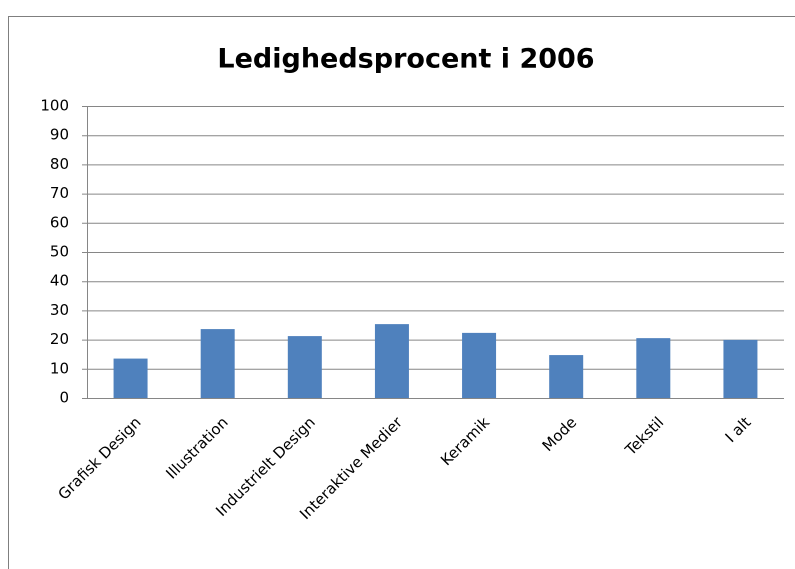 The image size is (795, 569). I want to click on y-tick-label: 20, so click(59, 339).